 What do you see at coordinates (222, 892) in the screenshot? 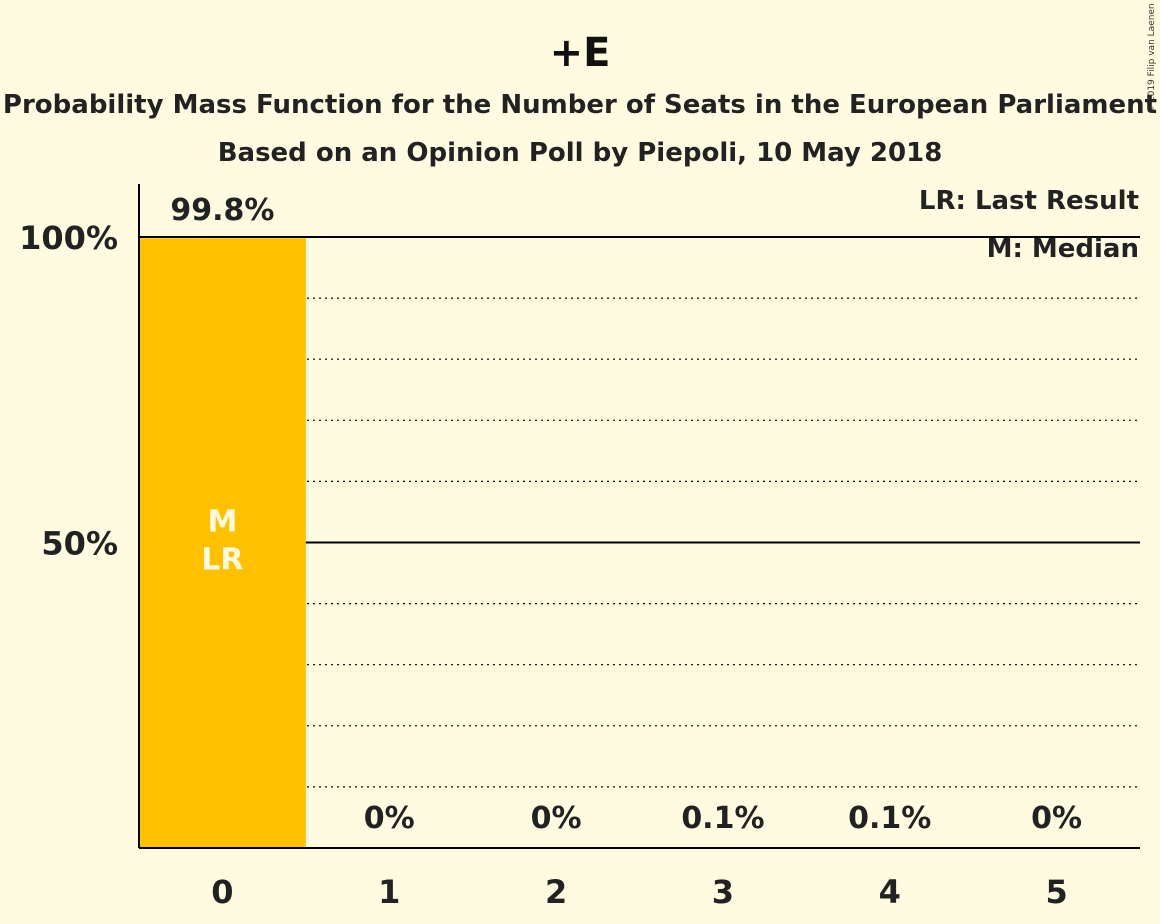
I see `x-tick-label: 0` at bounding box center [222, 892].